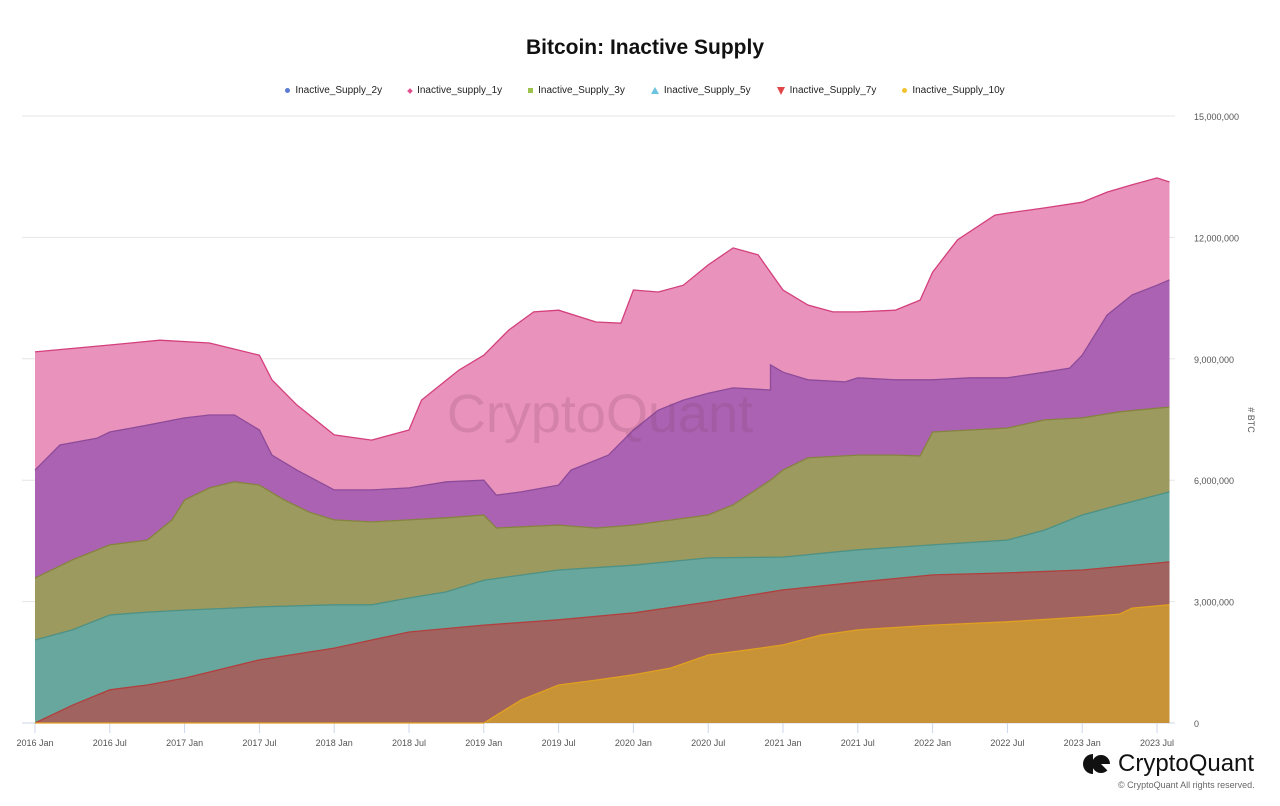  I want to click on watermark: CryptoQuant, so click(600, 414).